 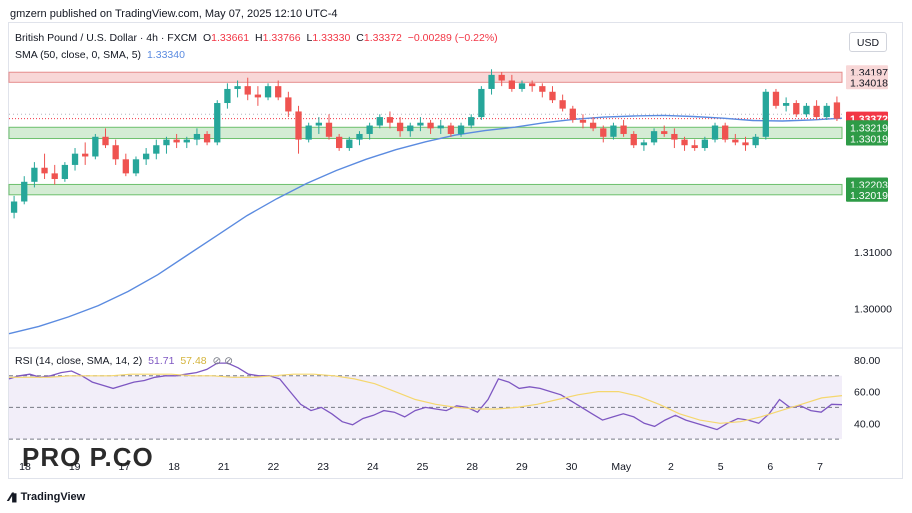 I want to click on footer-brand-text: TradingView, so click(x=53, y=497).